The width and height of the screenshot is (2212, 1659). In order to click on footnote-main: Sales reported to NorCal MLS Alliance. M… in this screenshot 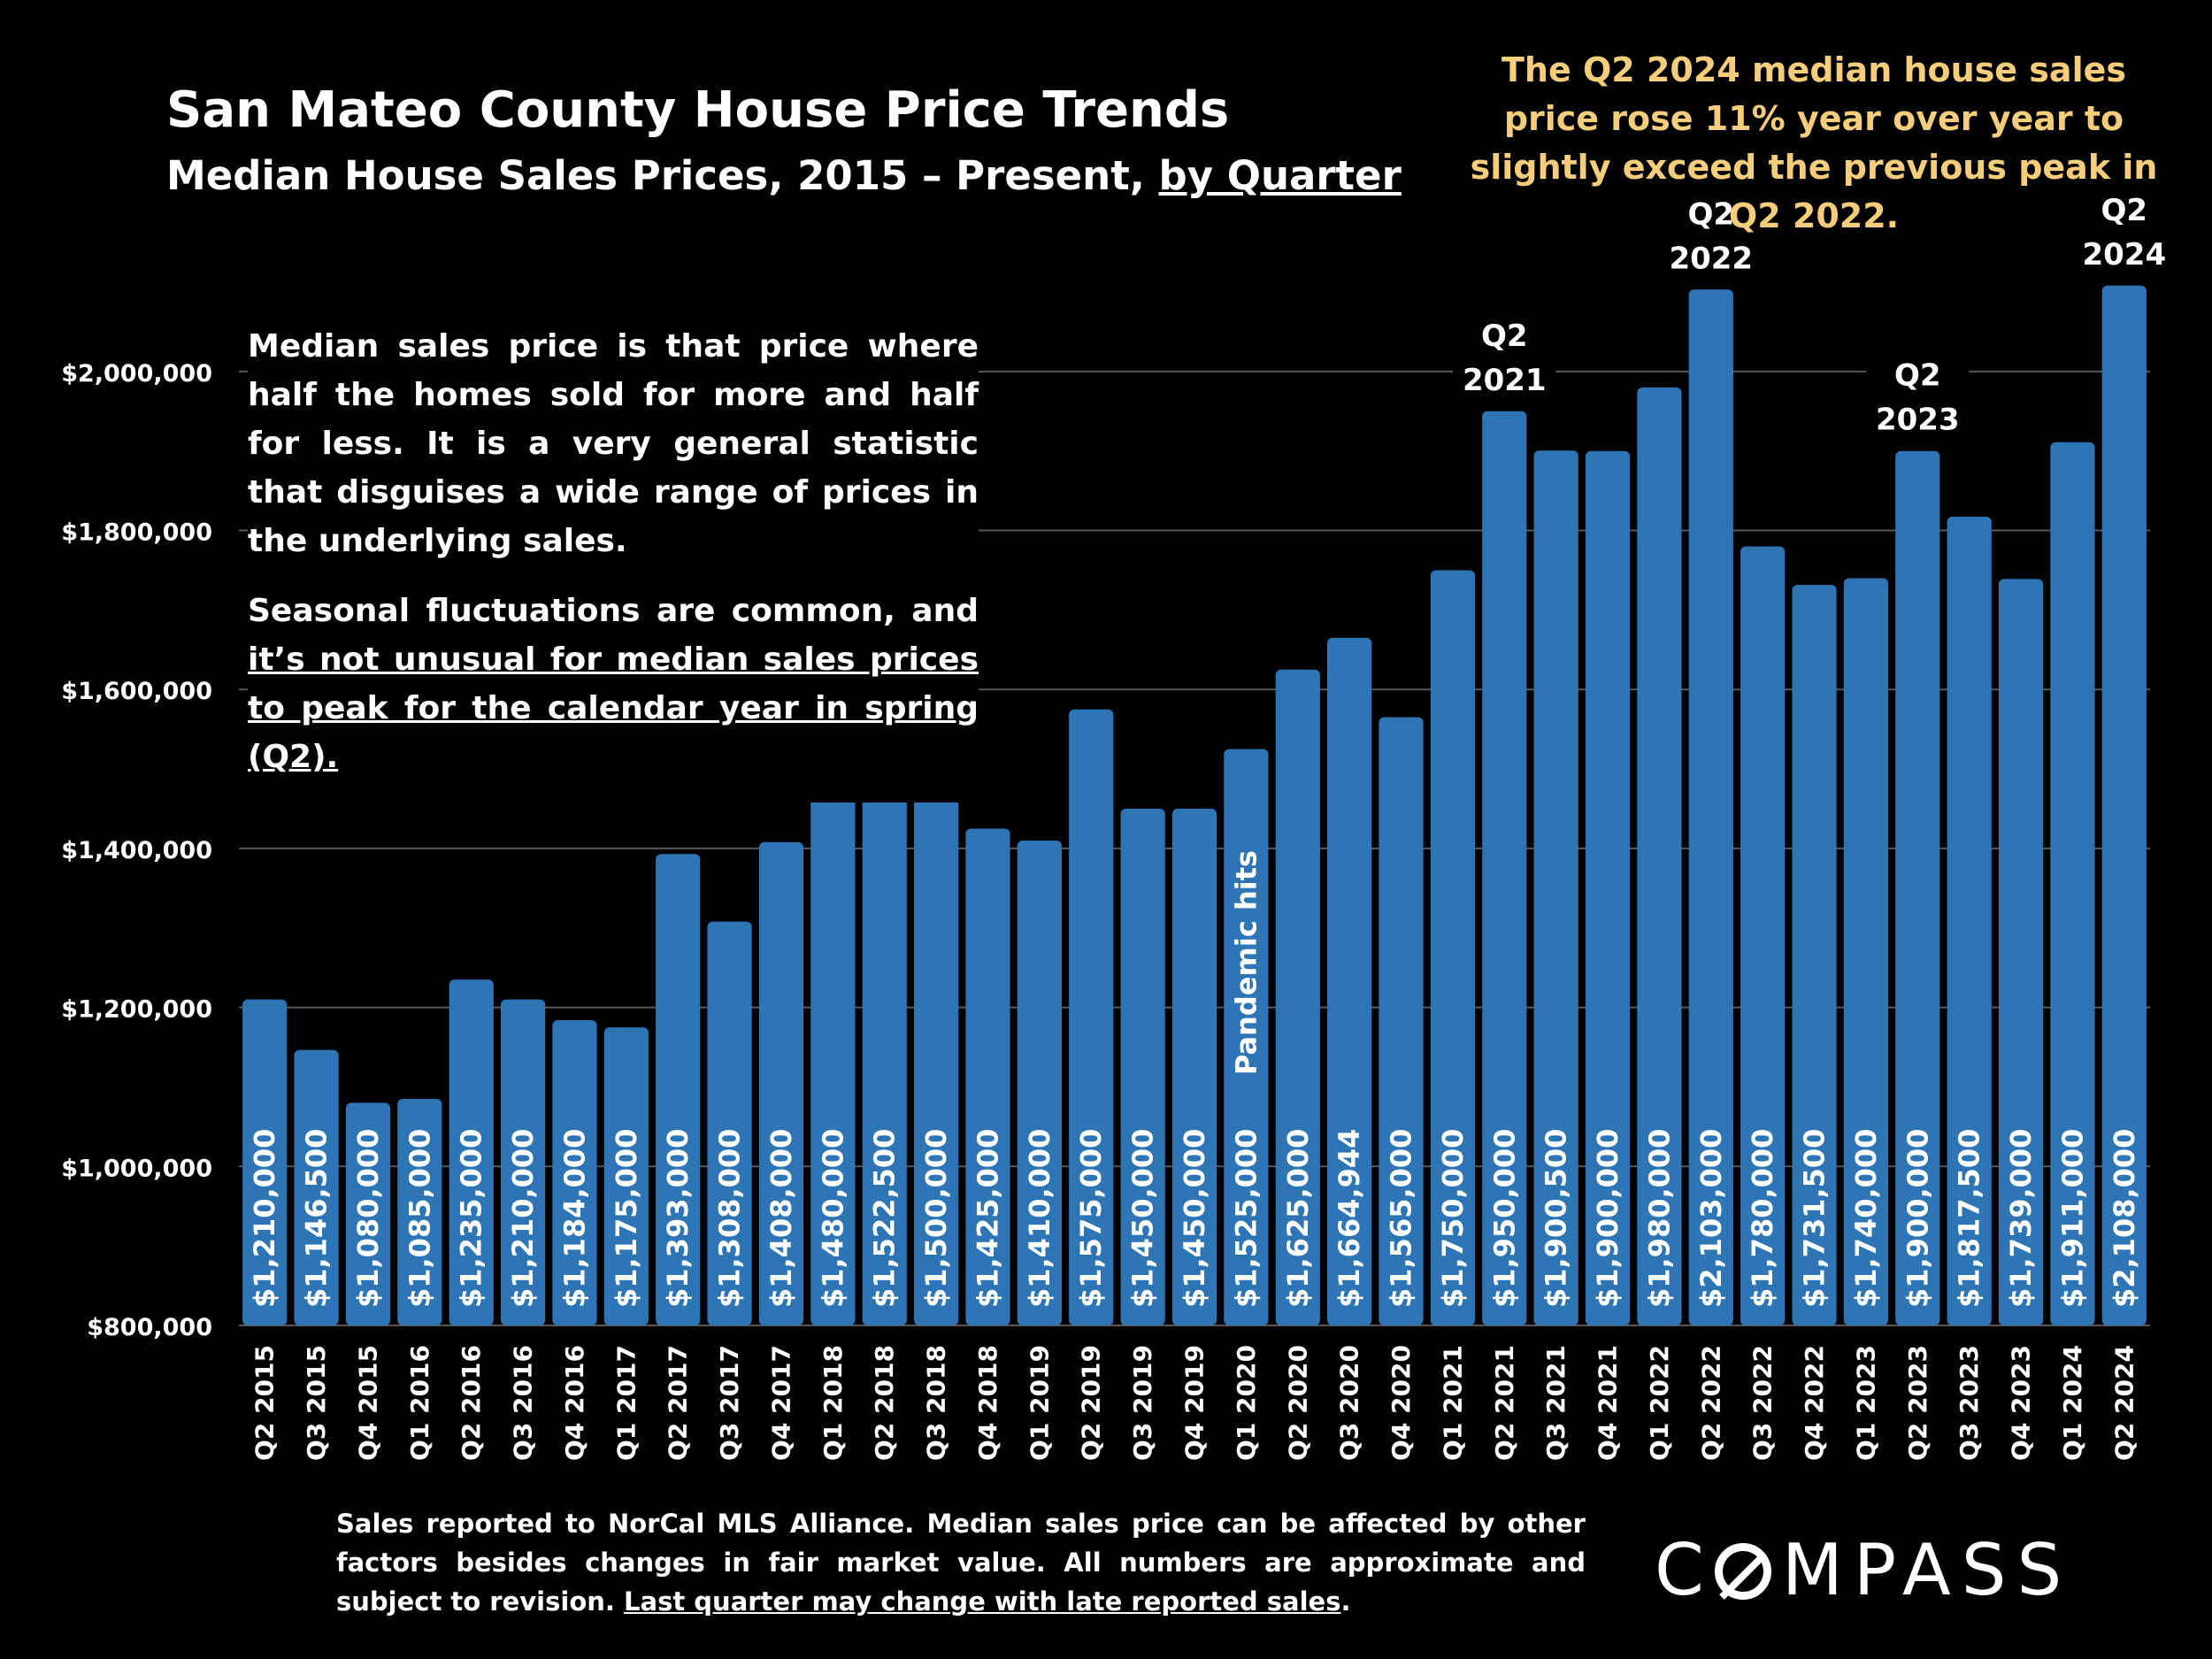, I will do `click(961, 1563)`.